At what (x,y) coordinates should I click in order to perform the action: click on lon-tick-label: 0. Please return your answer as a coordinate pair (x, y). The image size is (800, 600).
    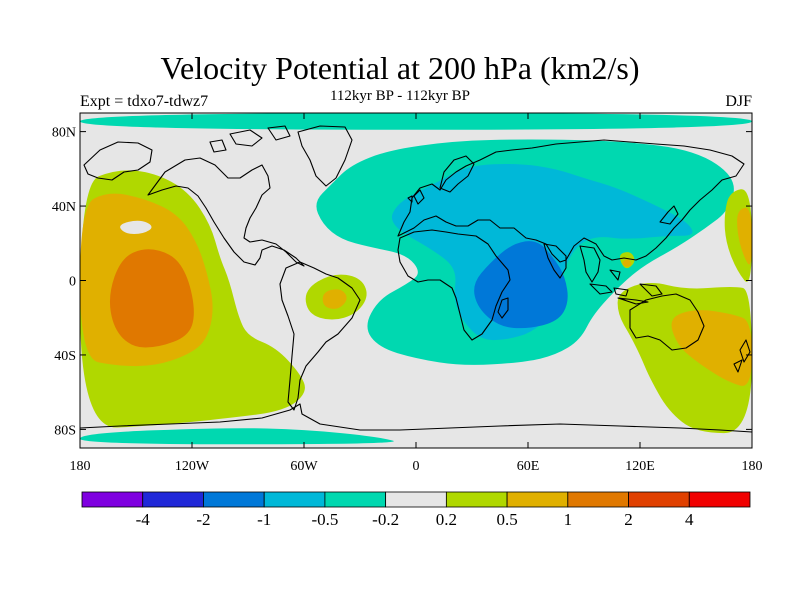
    Looking at the image, I should click on (416, 466).